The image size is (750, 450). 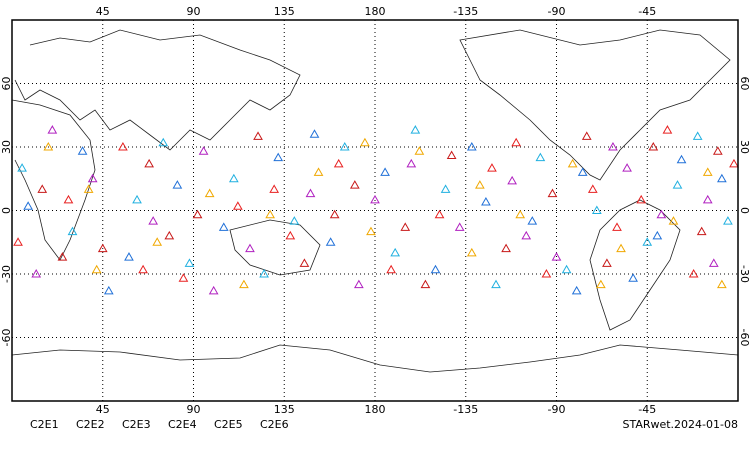 What do you see at coordinates (6, 210) in the screenshot?
I see `y-tick-label-left: 0` at bounding box center [6, 210].